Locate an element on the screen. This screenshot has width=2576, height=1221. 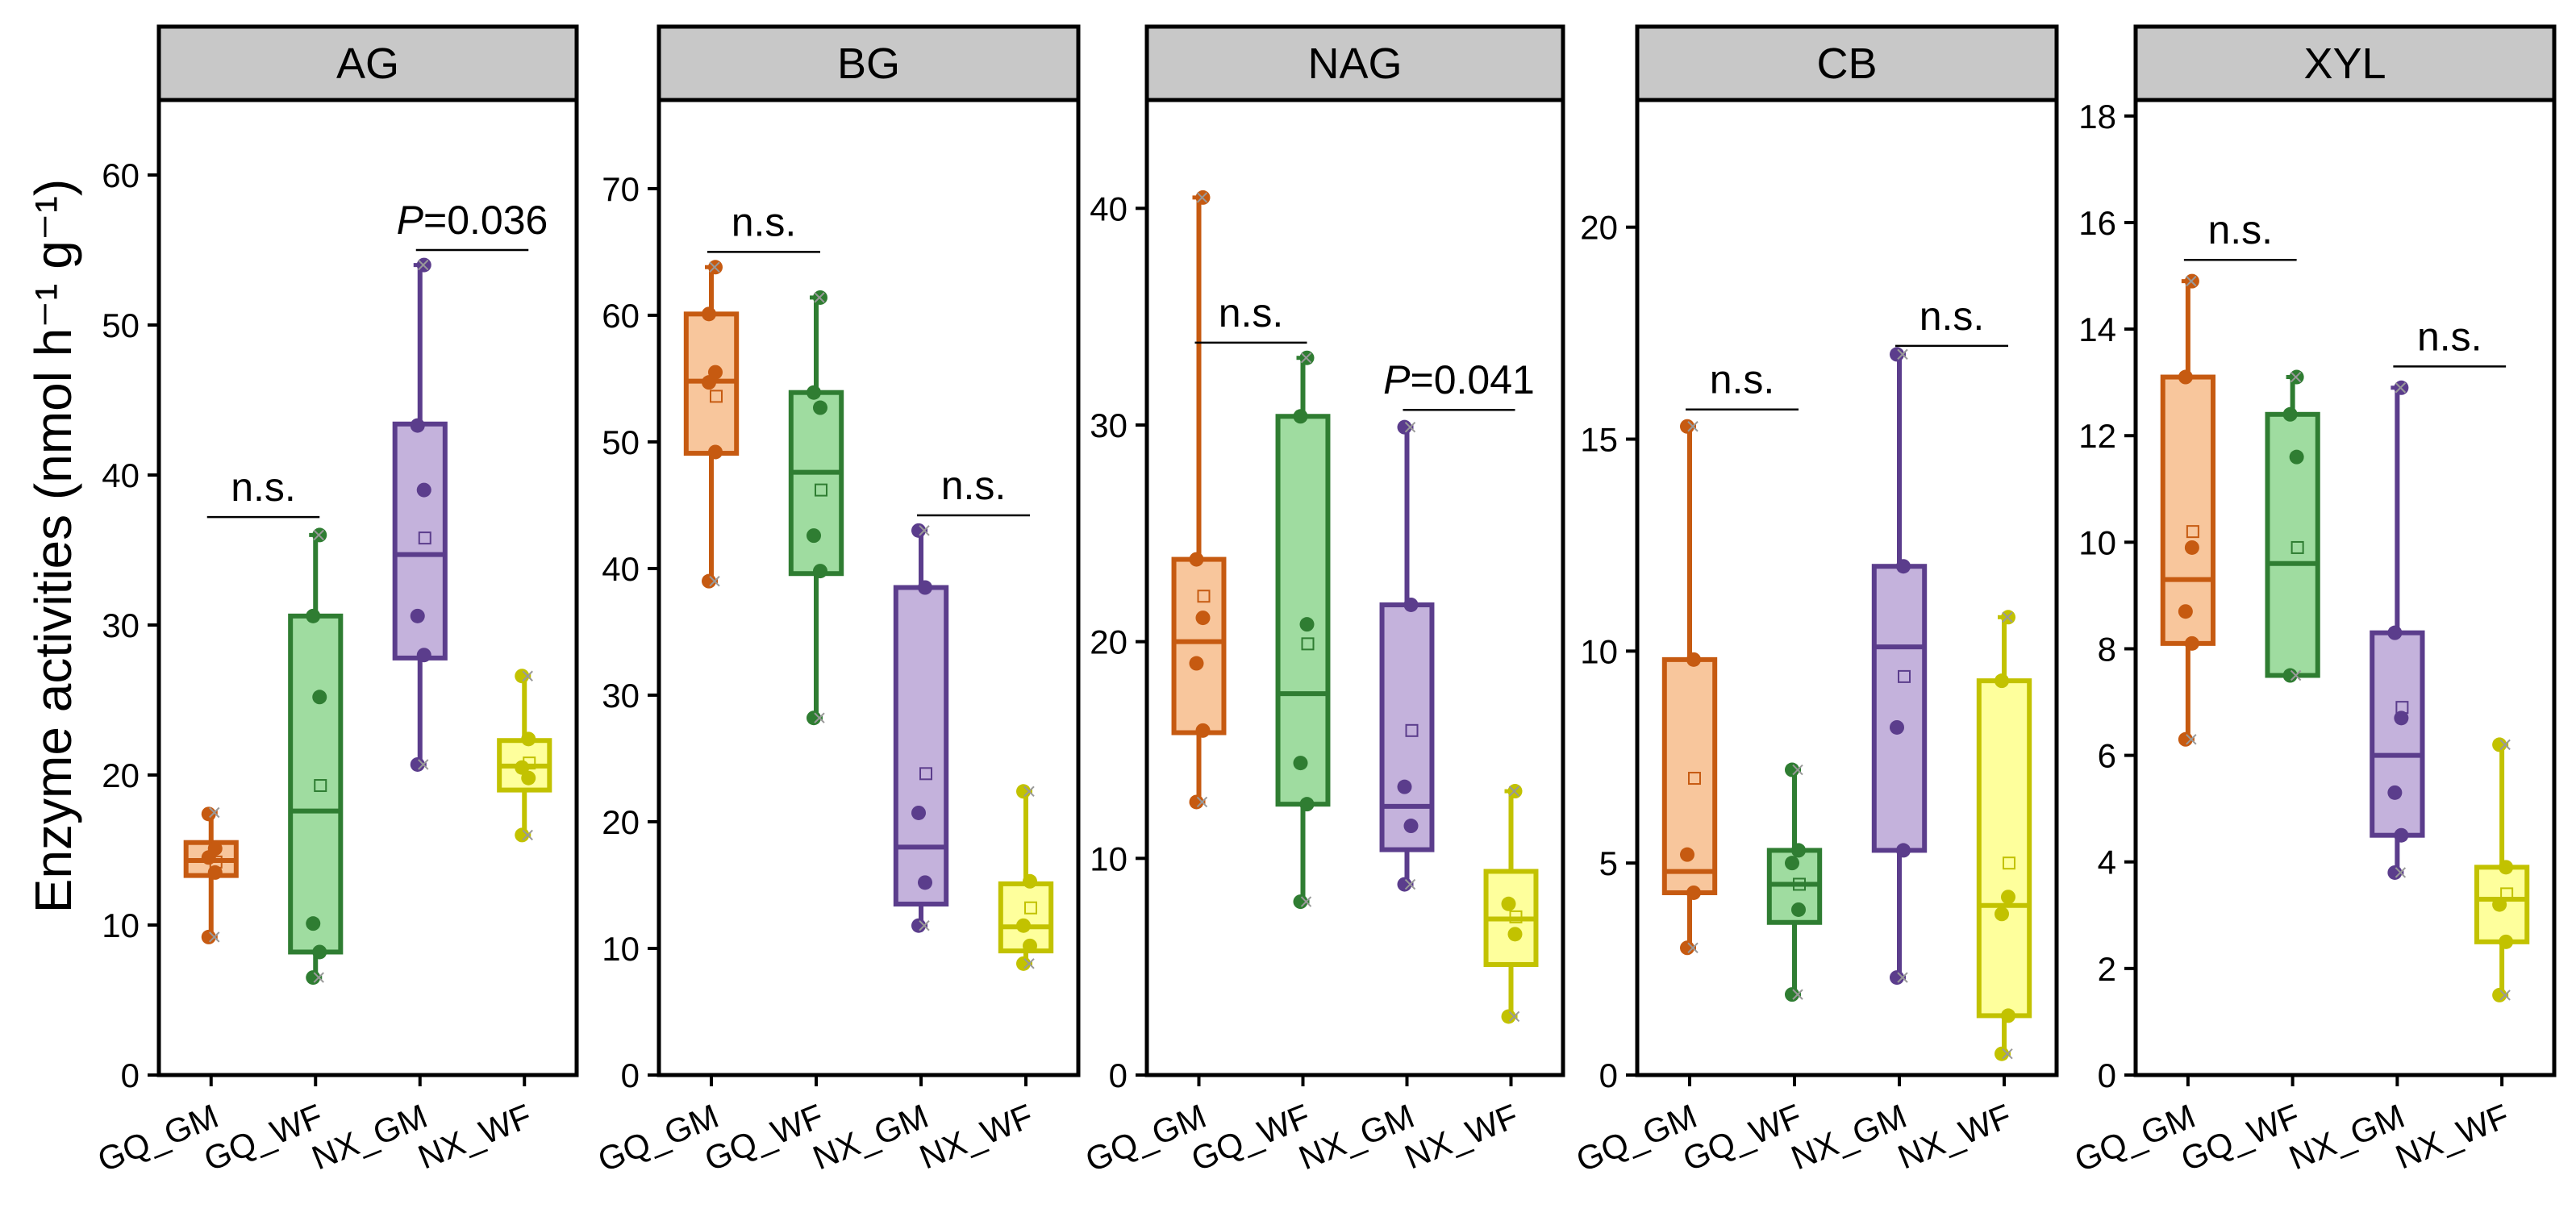
plot-frame is located at coordinates (869, 587).